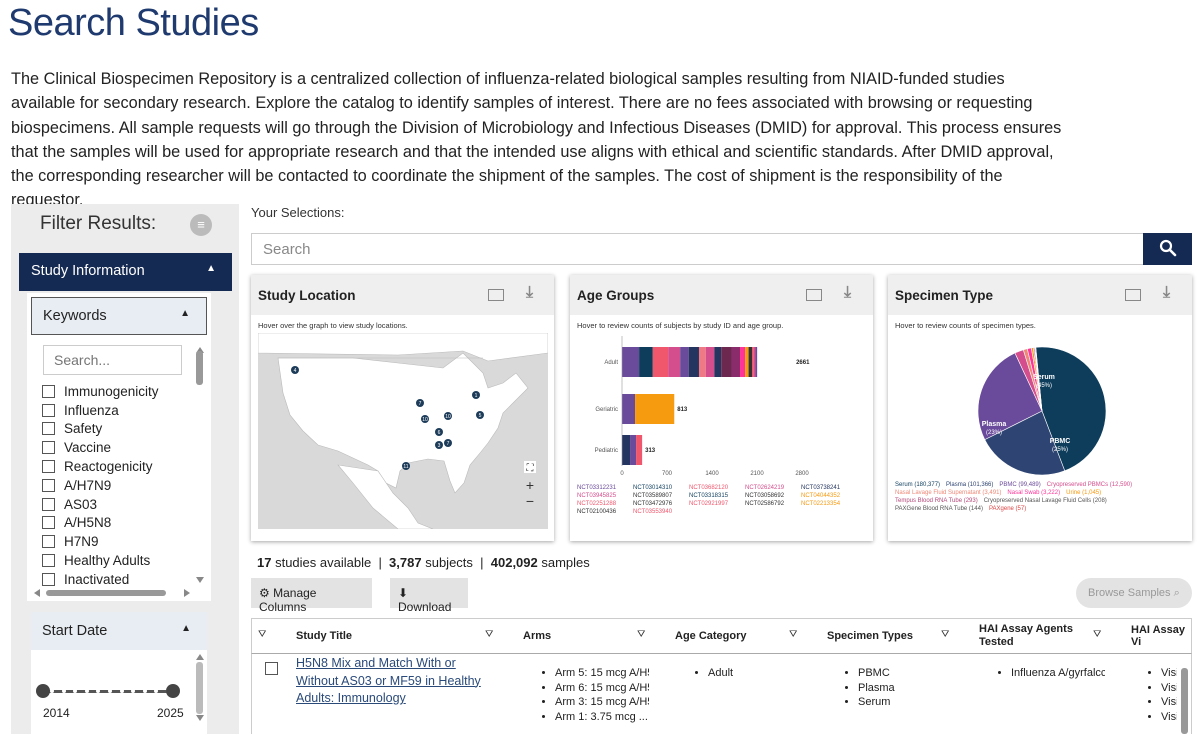  What do you see at coordinates (870, 636) in the screenshot?
I see `column-specimen-types: Specimen Types` at bounding box center [870, 636].